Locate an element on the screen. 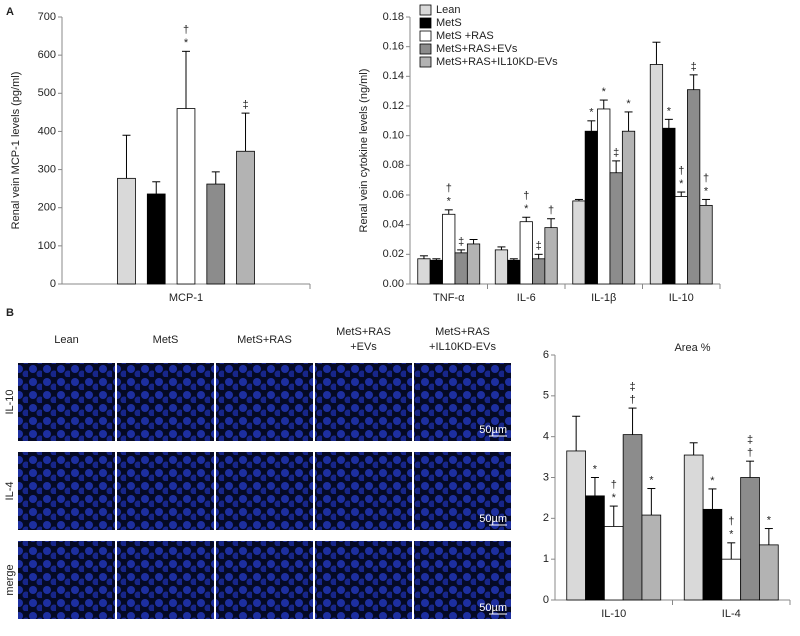 The width and height of the screenshot is (800, 636). column-label: MetS is located at coordinates (166, 340).